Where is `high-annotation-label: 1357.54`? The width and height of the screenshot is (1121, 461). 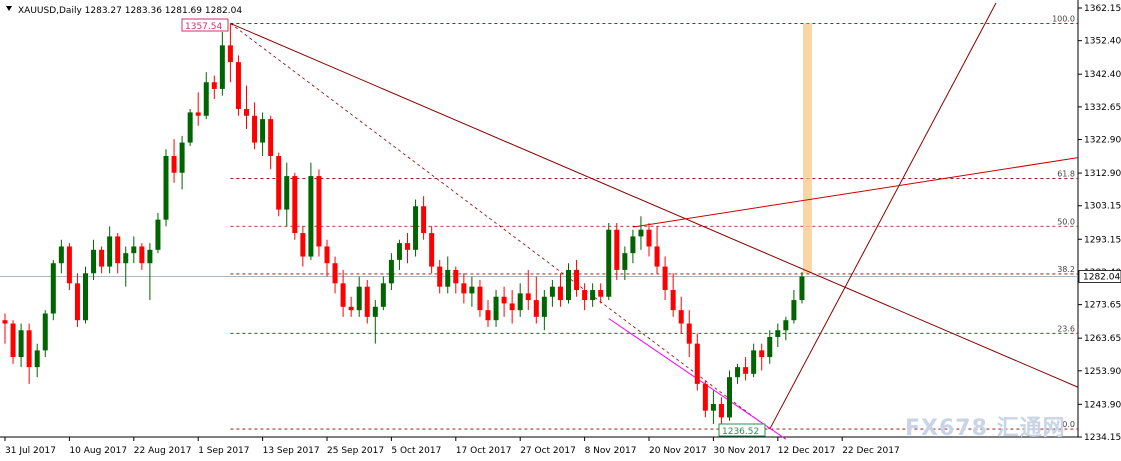
high-annotation-label: 1357.54 is located at coordinates (203, 27).